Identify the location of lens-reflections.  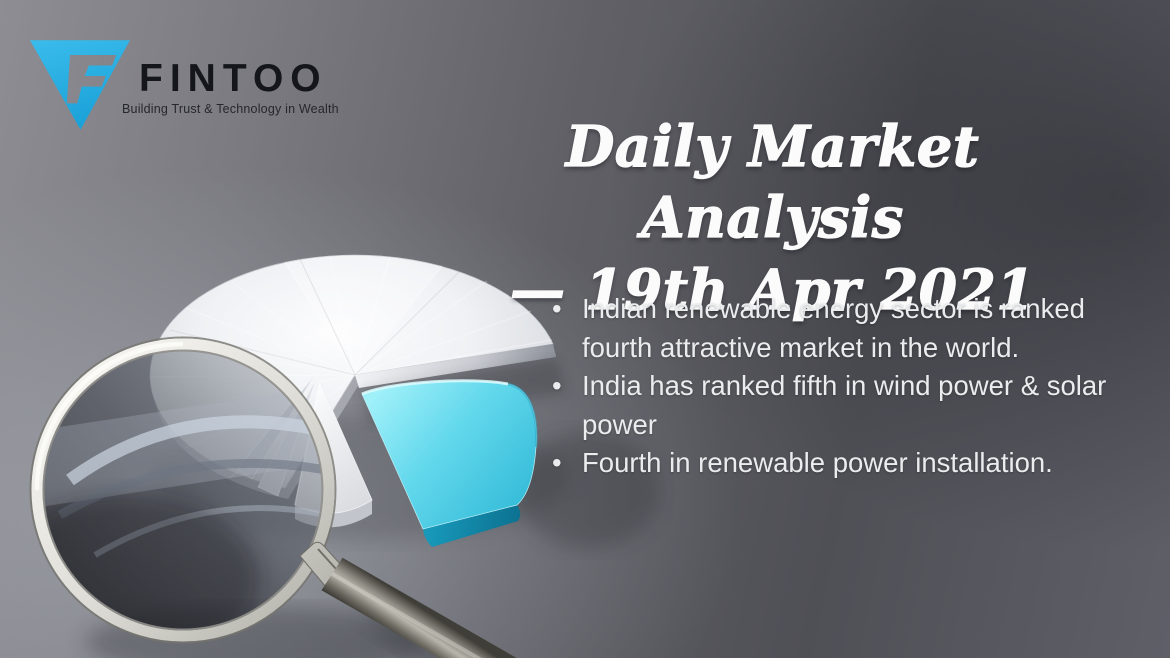
(183, 507).